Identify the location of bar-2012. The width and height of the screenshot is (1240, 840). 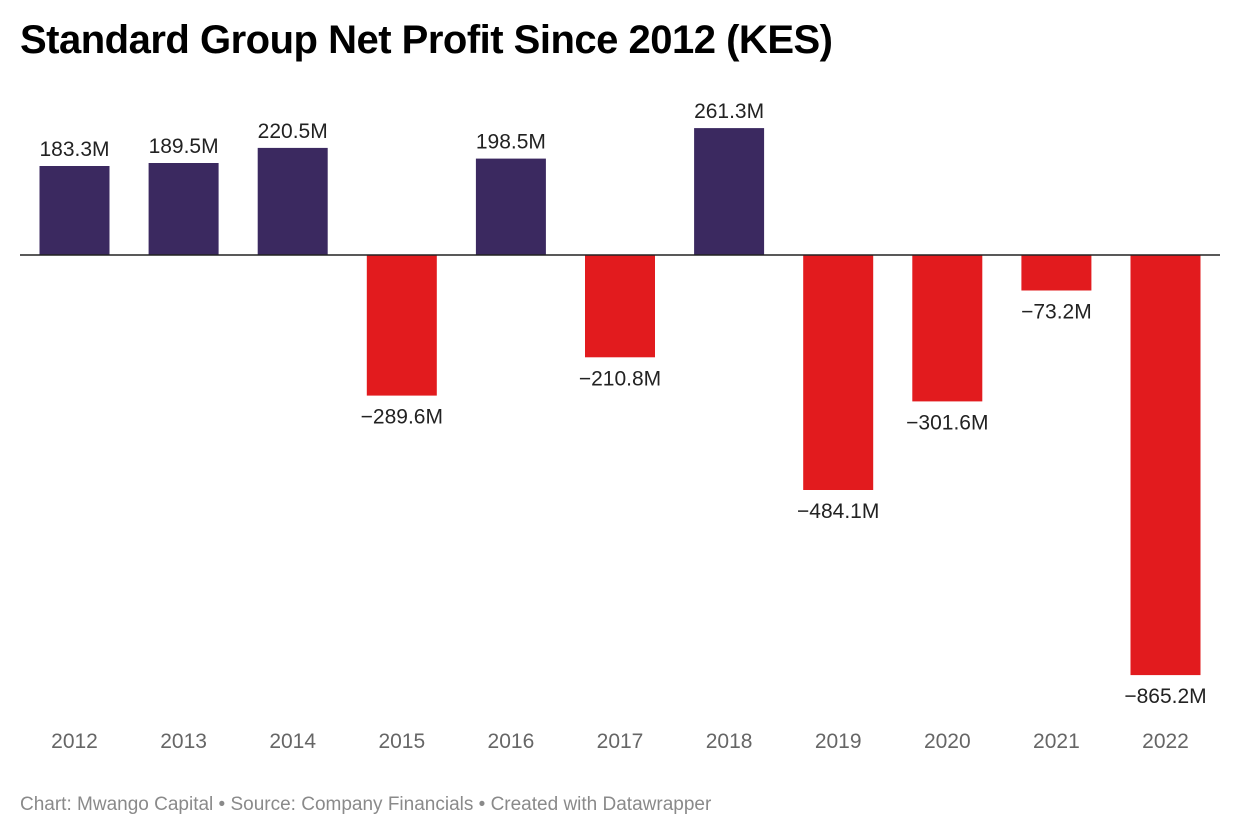
(74, 210).